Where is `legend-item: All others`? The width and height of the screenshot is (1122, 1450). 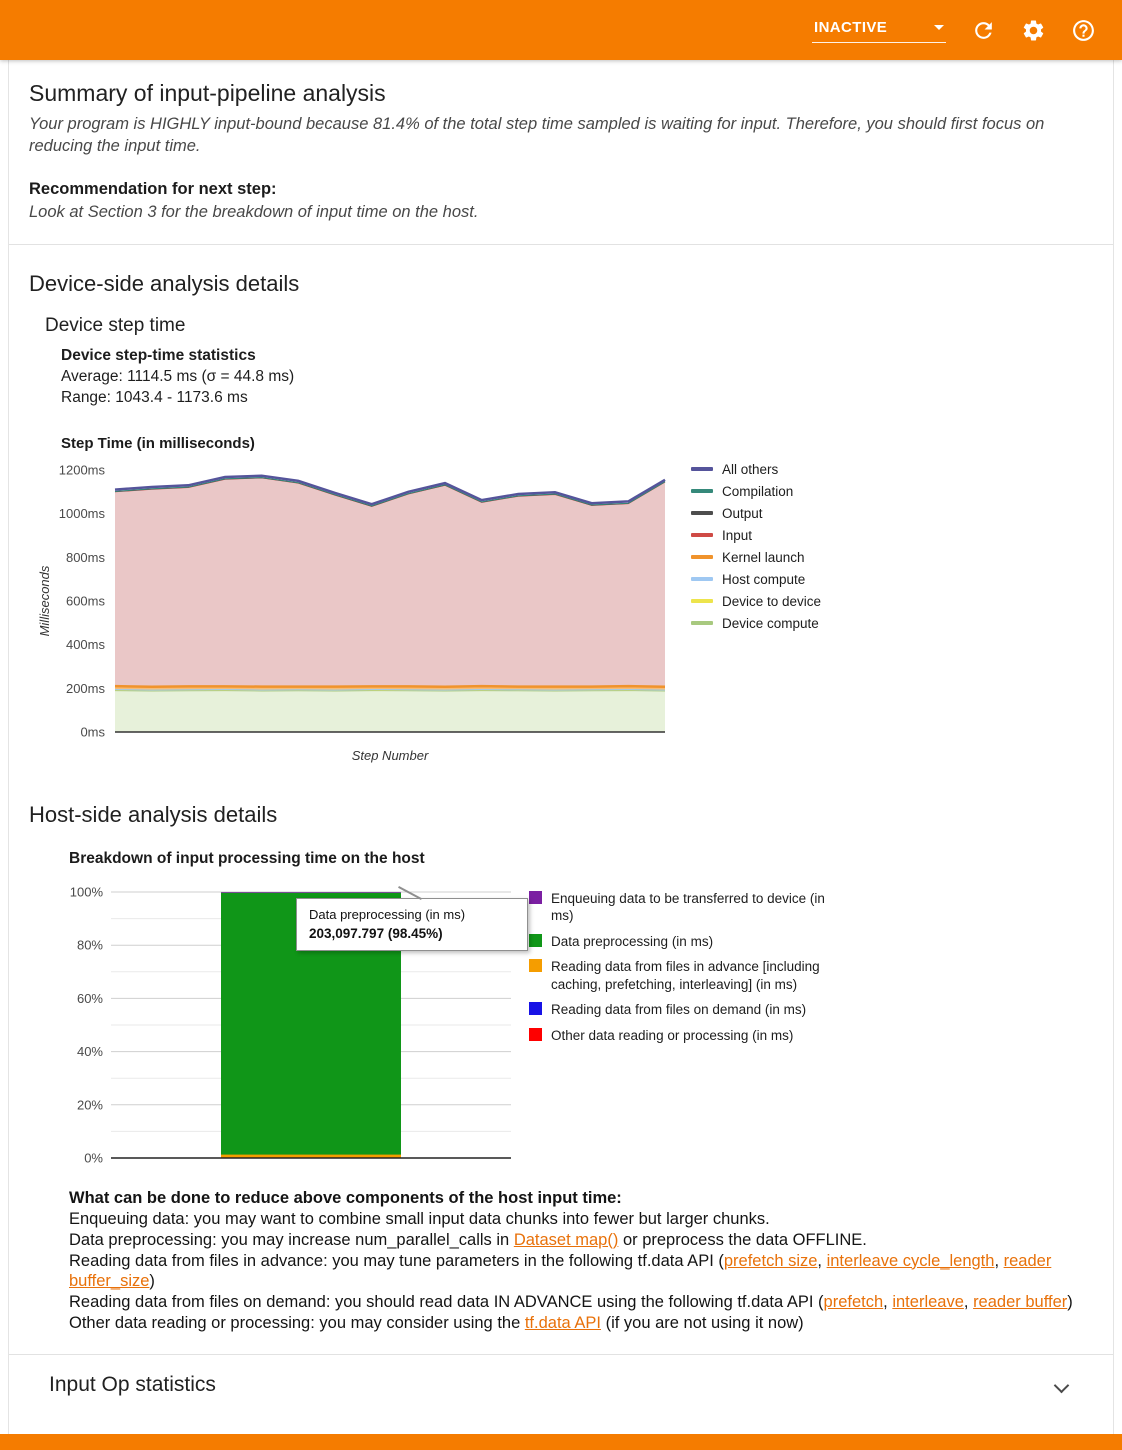
legend-item: All others is located at coordinates (756, 469).